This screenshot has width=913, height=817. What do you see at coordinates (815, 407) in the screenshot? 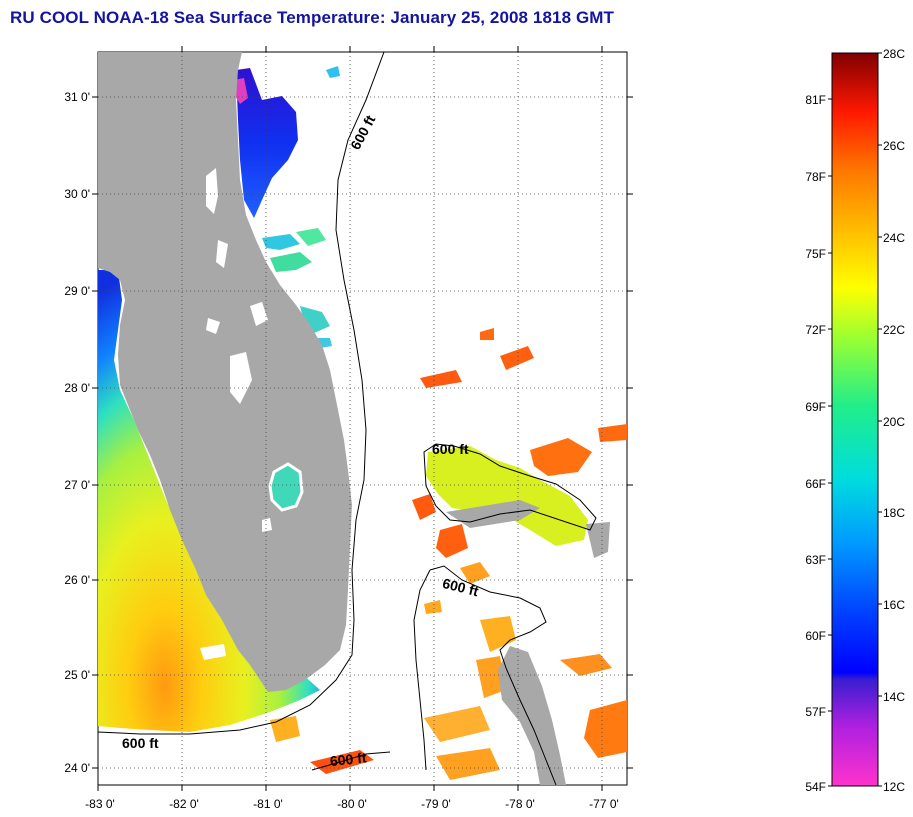
I see `fahrenheit-label: 69F` at bounding box center [815, 407].